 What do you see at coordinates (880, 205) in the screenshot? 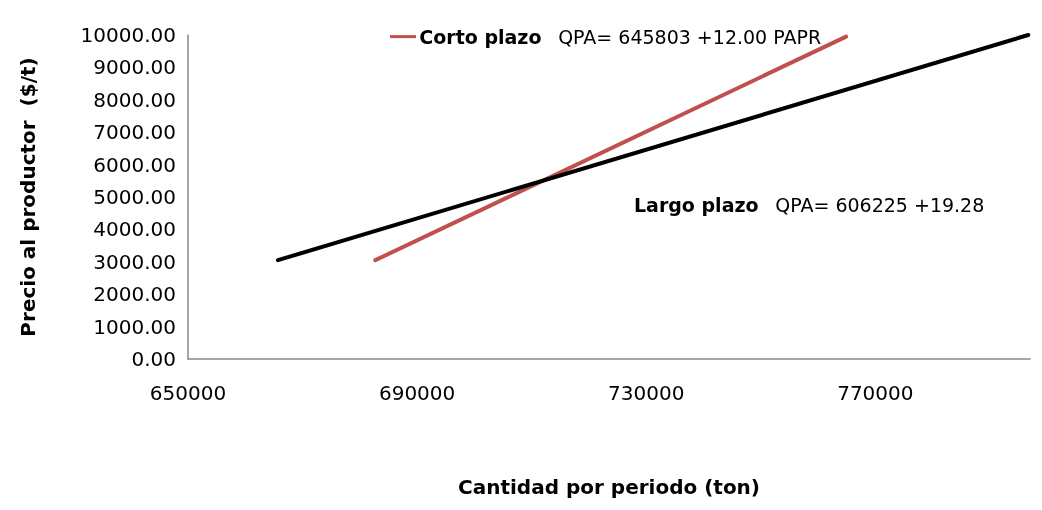
I see `annotation: QPA= 606225 +19.28` at bounding box center [880, 205].